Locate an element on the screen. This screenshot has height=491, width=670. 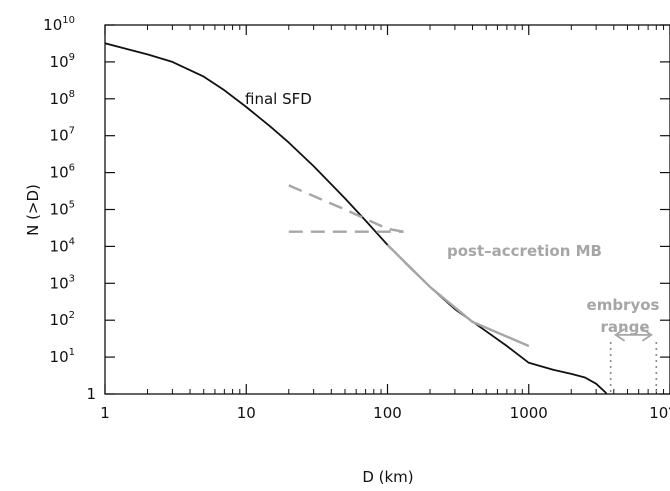
y-tick-label: 10⁹ is located at coordinates (62, 61).